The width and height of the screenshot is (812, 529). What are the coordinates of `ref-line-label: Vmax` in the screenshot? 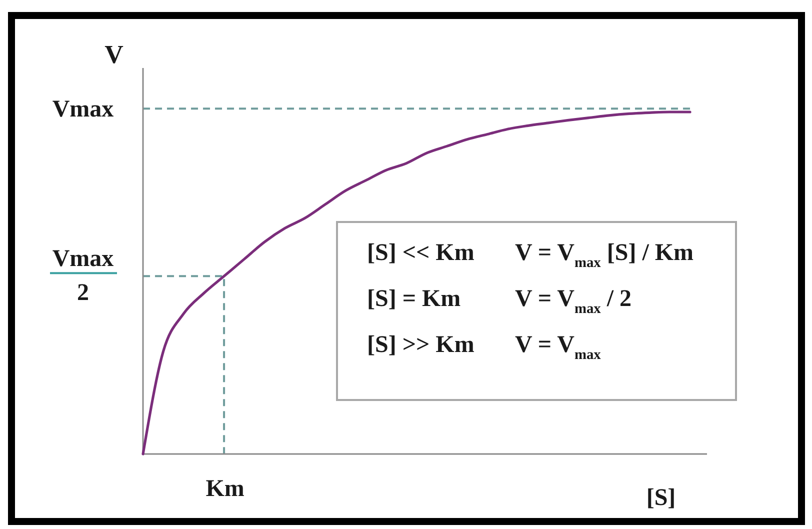 It's located at (83, 109).